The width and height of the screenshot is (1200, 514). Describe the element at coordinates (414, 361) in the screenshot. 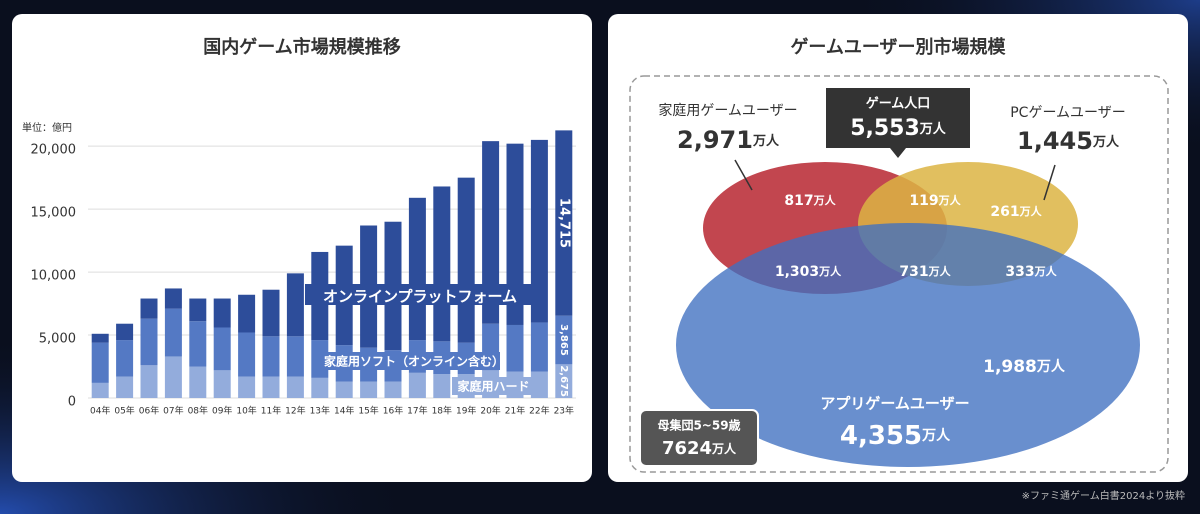

I see `series-label: 家庭用ソフト（オンライン含む）` at that location.